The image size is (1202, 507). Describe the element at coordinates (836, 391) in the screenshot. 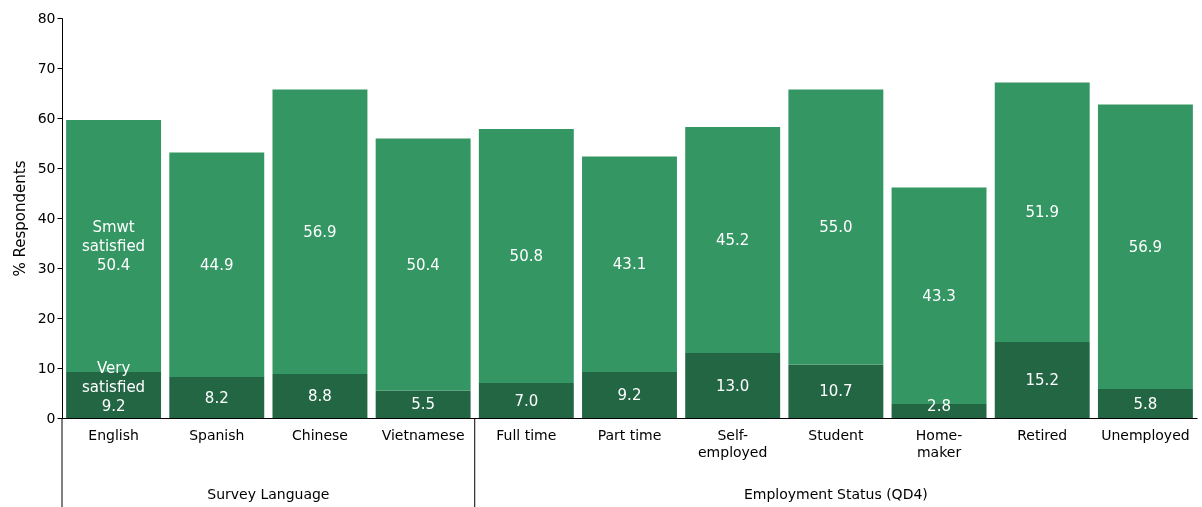

I see `data-label: 10.7` at that location.